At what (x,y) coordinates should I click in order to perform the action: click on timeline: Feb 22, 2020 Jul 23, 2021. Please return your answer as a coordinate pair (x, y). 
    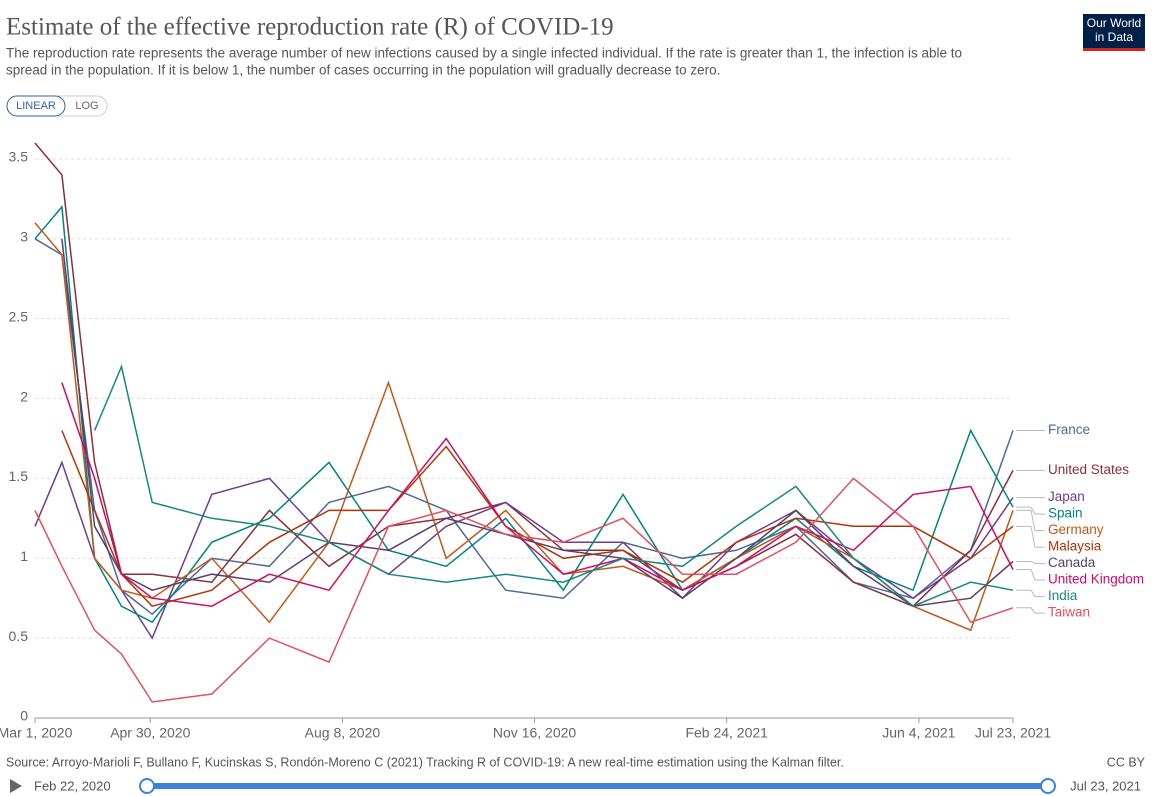
    Looking at the image, I should click on (575, 786).